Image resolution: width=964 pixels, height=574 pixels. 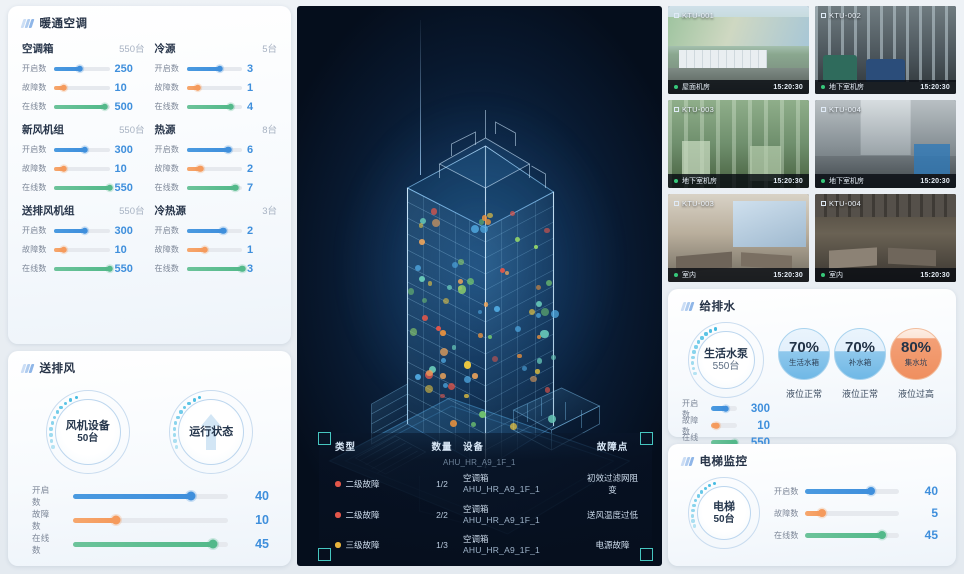 What do you see at coordinates (726, 386) in the screenshot?
I see `water-pump-section: 生活水泵 550台 开启数 300 故障数 10 在线数` at bounding box center [726, 386].